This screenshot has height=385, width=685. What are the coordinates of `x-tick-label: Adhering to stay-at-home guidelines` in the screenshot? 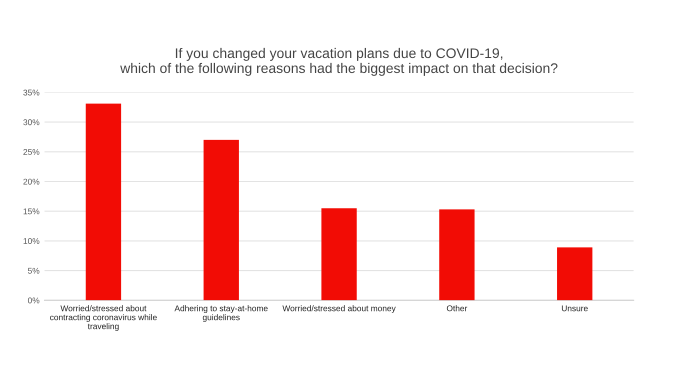 It's located at (221, 313).